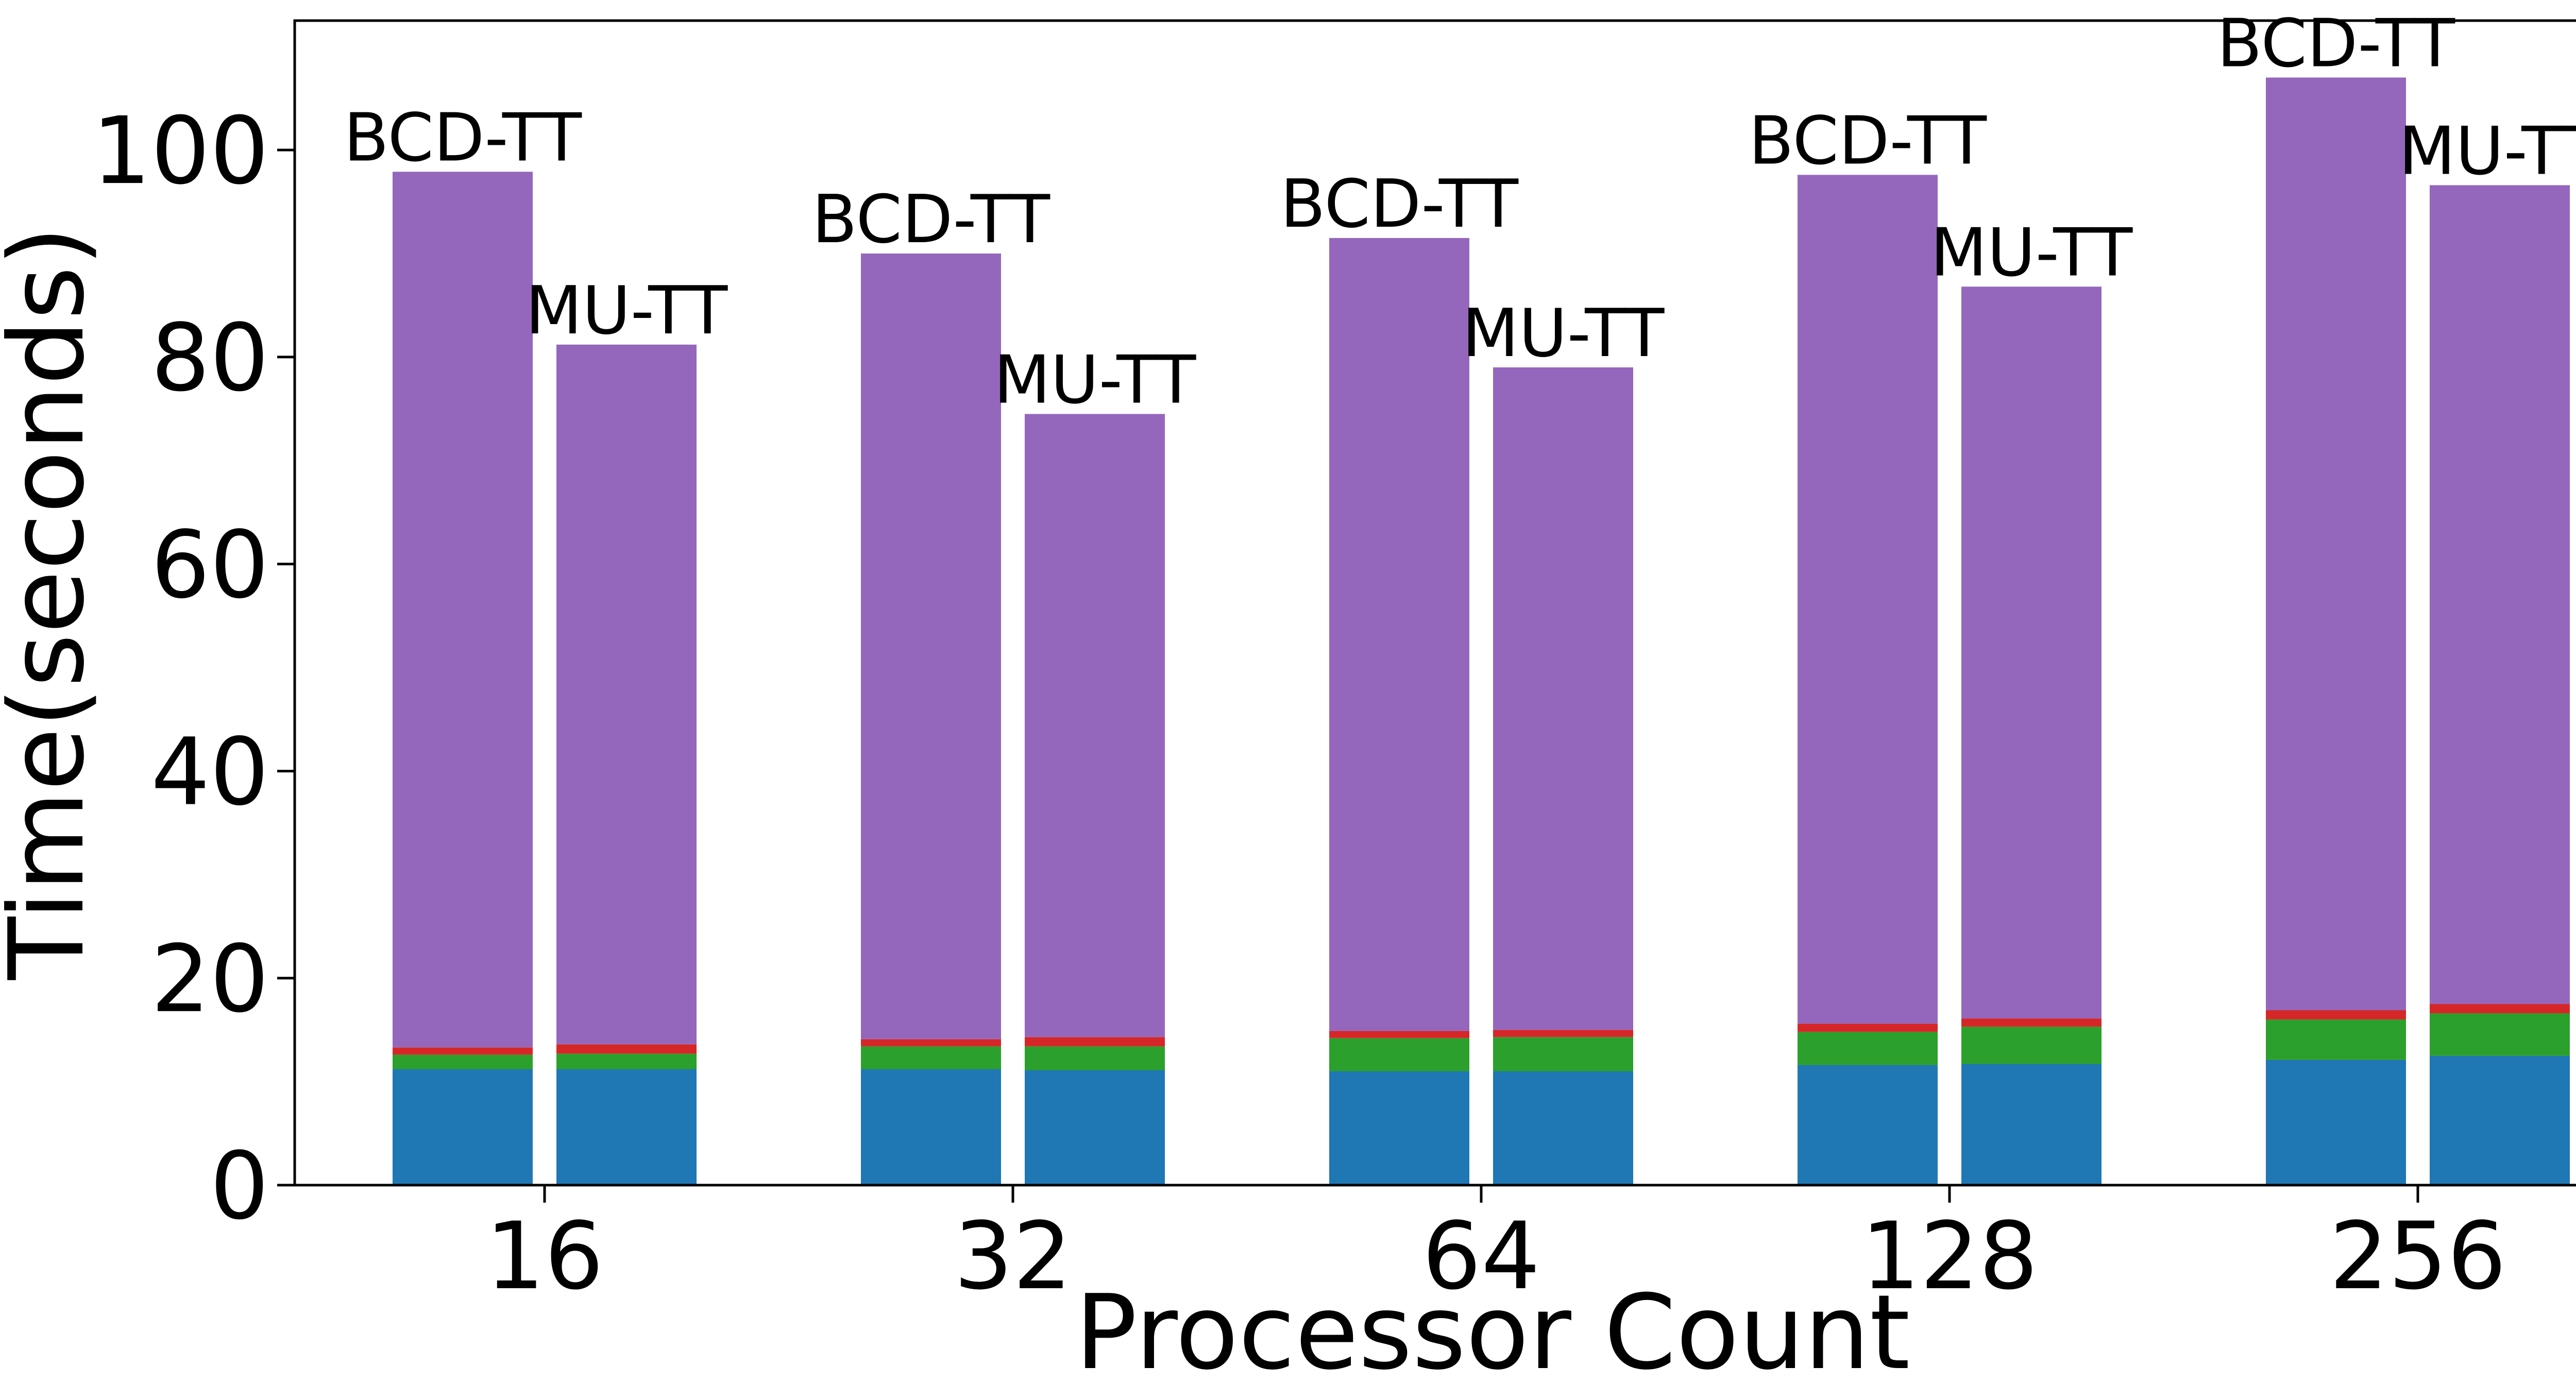 The image size is (2576, 1400). I want to click on x-tick-label-256: 256, so click(2417, 1256).